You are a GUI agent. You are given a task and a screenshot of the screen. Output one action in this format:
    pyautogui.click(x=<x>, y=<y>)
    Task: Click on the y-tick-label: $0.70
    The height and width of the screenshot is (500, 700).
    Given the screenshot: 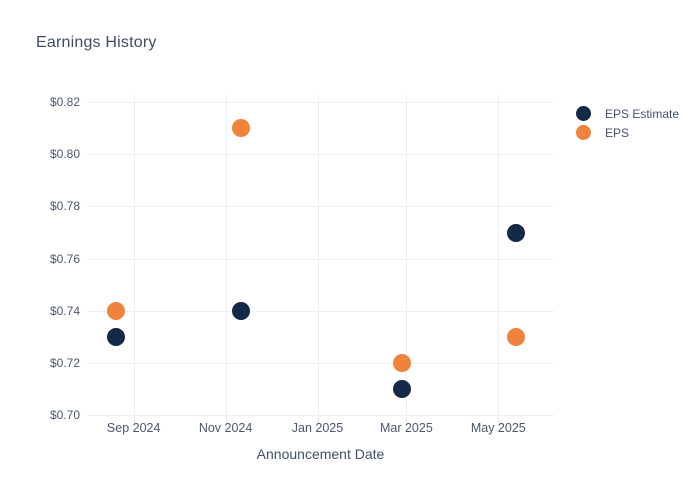 What is the action you would take?
    pyautogui.click(x=64, y=415)
    